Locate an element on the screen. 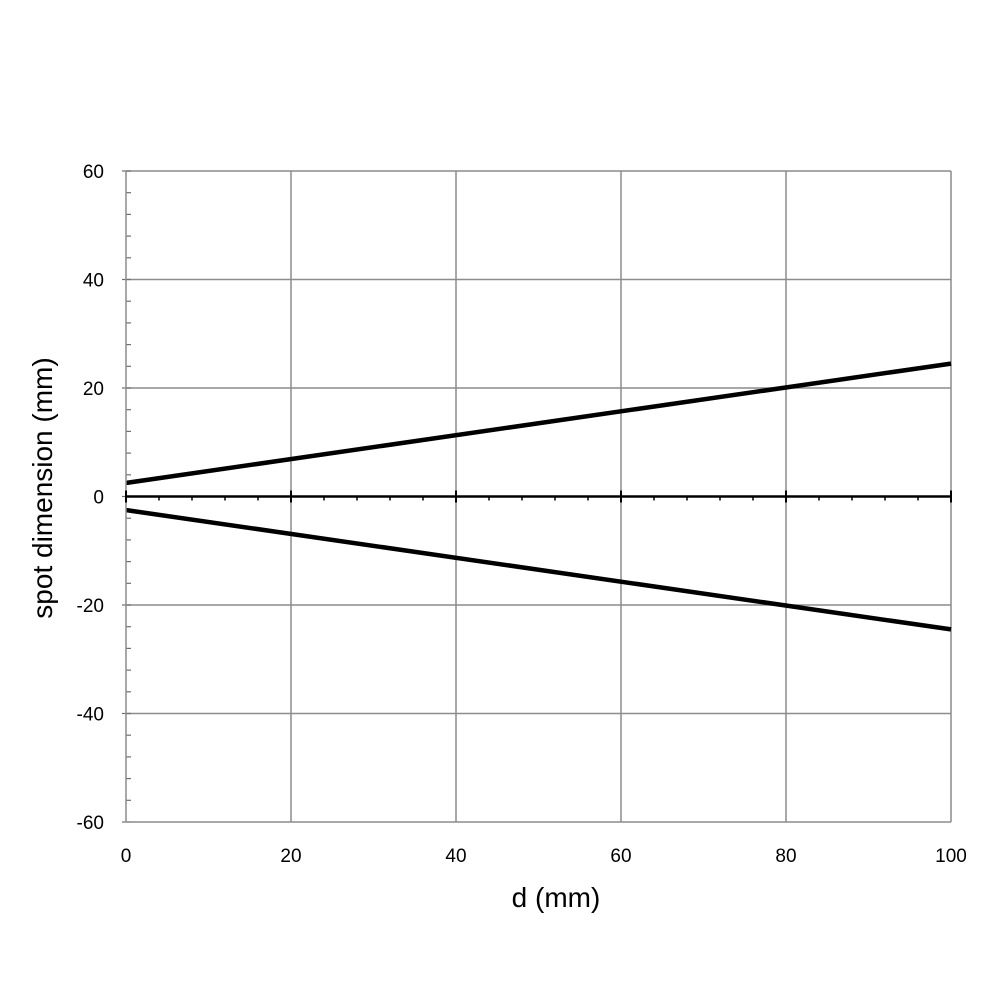 This screenshot has width=1000, height=1000. x-tick-label: 80 is located at coordinates (785, 856).